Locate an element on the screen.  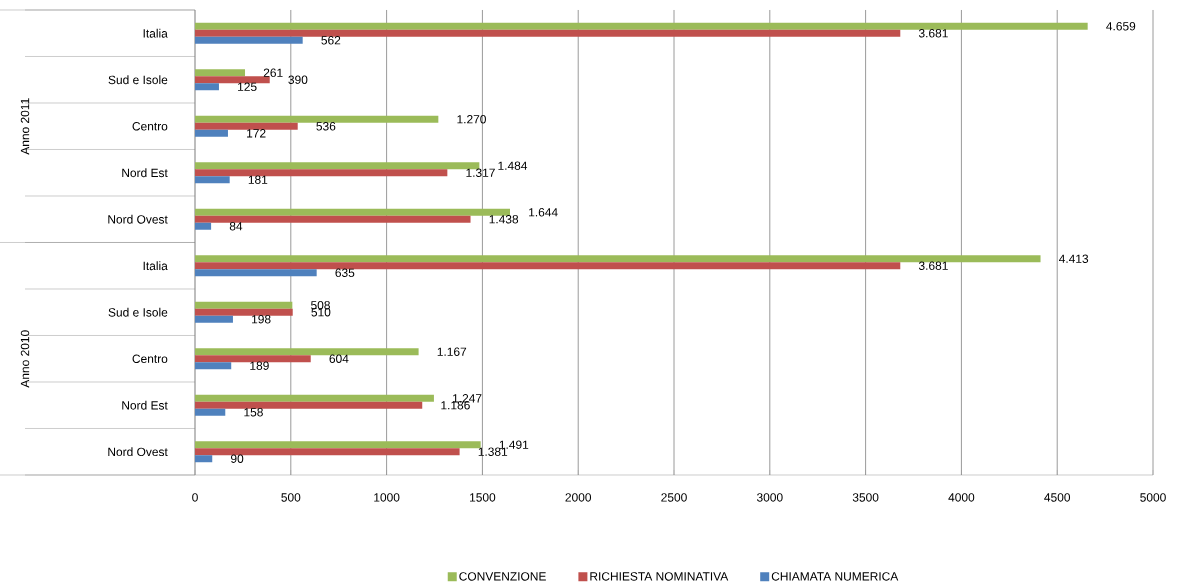
data-label: 90 is located at coordinates (237, 458).